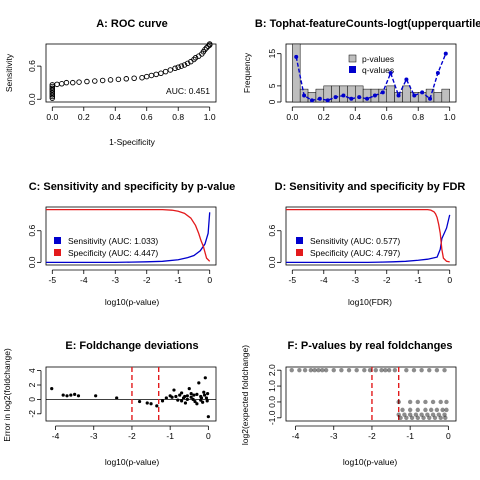  What do you see at coordinates (272, 417) in the screenshot?
I see `panel-f-y-tick-label: -1.0` at bounding box center [272, 417].